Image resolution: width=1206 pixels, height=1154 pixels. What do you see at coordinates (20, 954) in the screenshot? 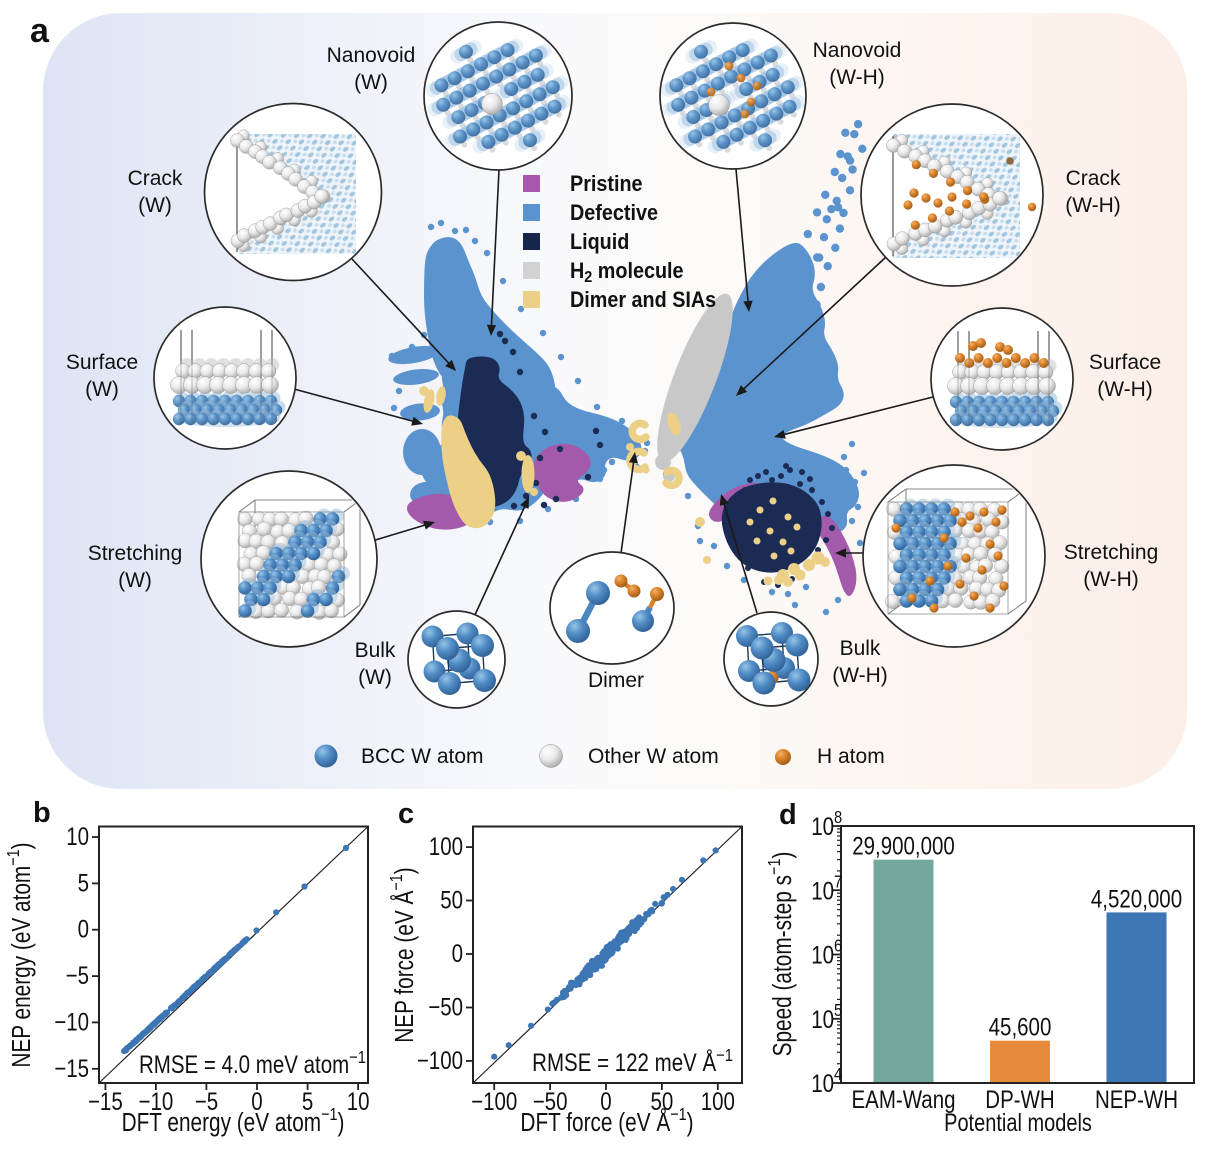
I see `svg-text: NEP energy (eV atom−1)` at bounding box center [20, 954].